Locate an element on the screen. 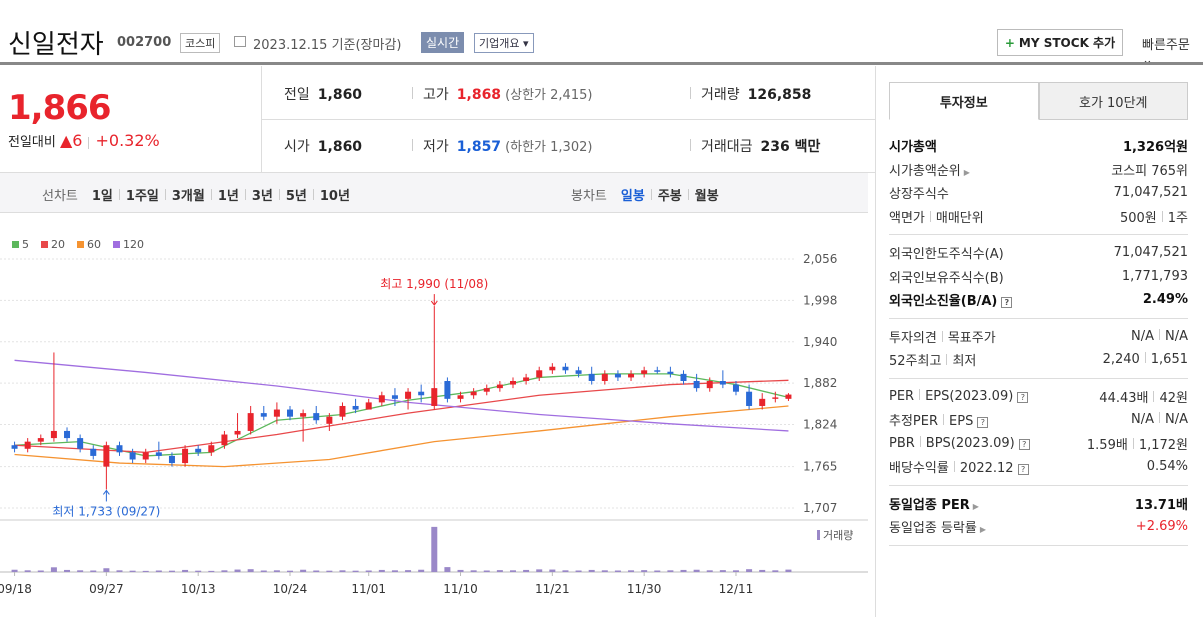 This screenshot has height=617, width=1203. info-row: 외국인한도주식수(A) 71,047,521 is located at coordinates (1038, 253).